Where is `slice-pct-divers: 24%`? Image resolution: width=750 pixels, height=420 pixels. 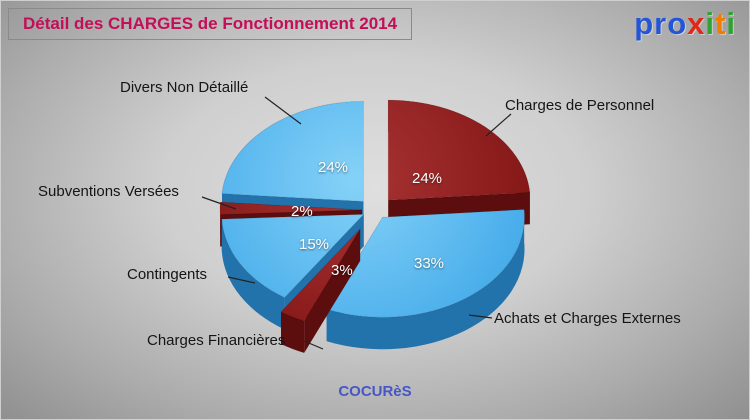
slice-pct-divers: 24% is located at coordinates (333, 167).